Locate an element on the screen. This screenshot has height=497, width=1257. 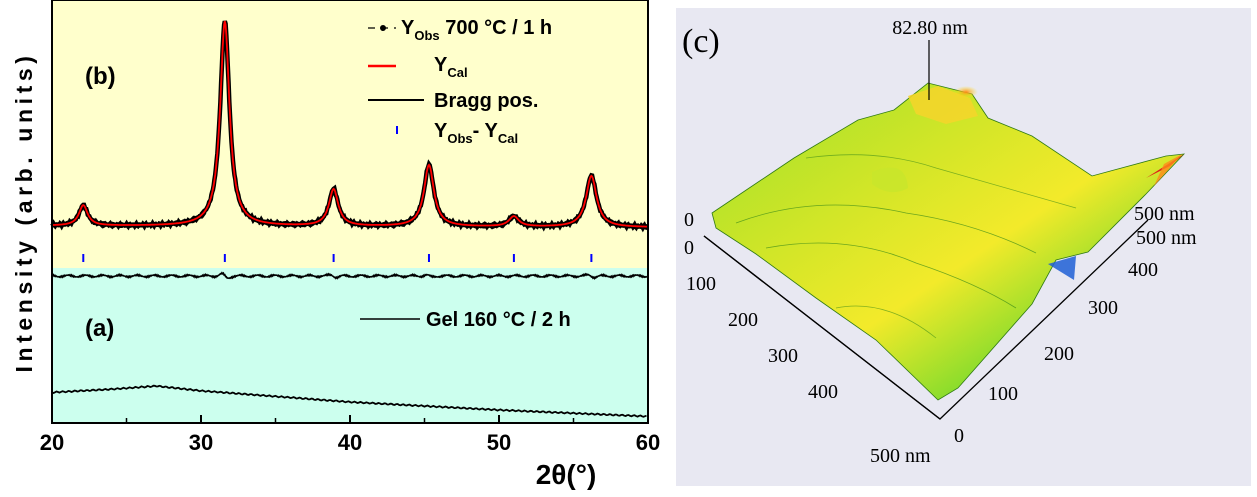
afm-corner-label: 500 nm is located at coordinates (1164, 214).